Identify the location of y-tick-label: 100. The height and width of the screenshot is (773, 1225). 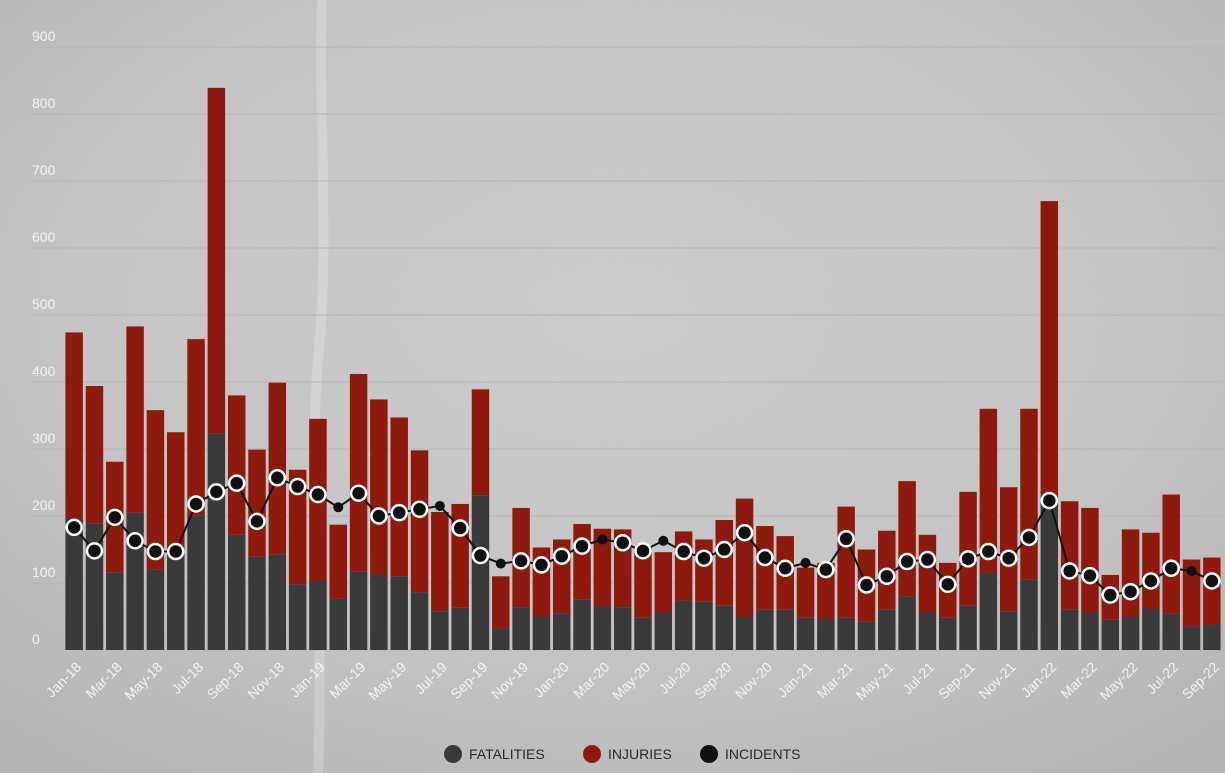
(44, 572).